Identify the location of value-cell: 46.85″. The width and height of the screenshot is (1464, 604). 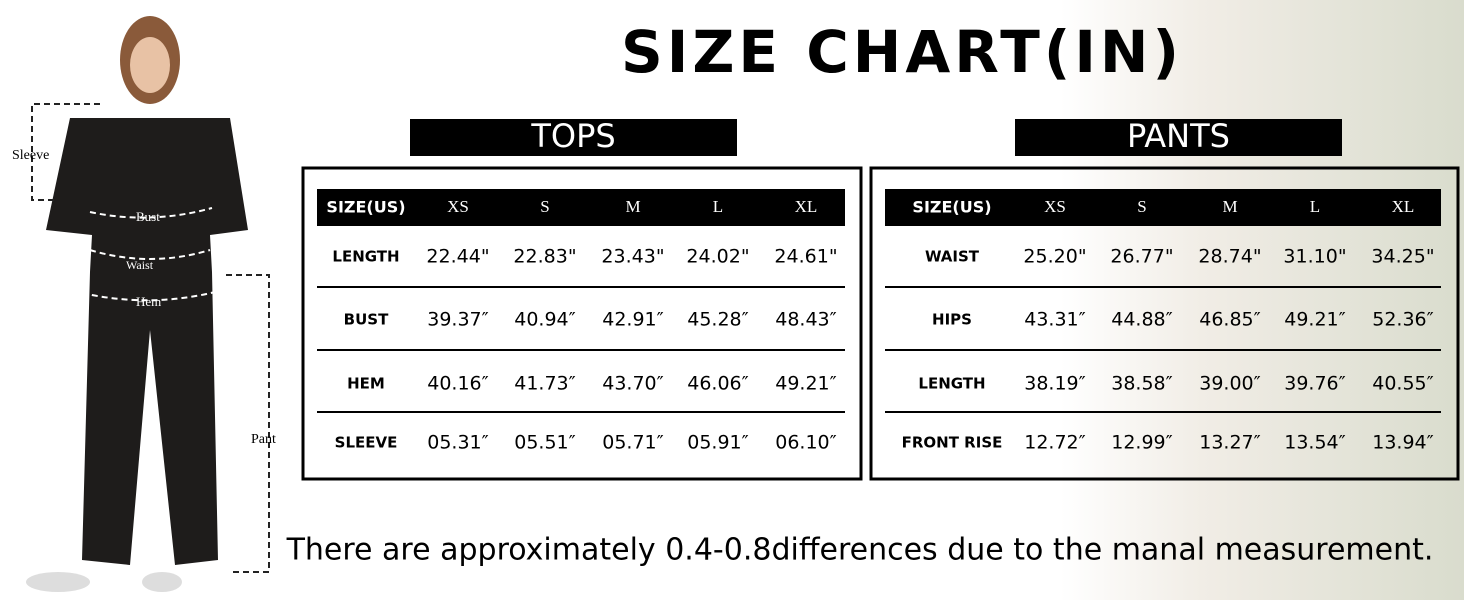
(1230, 320).